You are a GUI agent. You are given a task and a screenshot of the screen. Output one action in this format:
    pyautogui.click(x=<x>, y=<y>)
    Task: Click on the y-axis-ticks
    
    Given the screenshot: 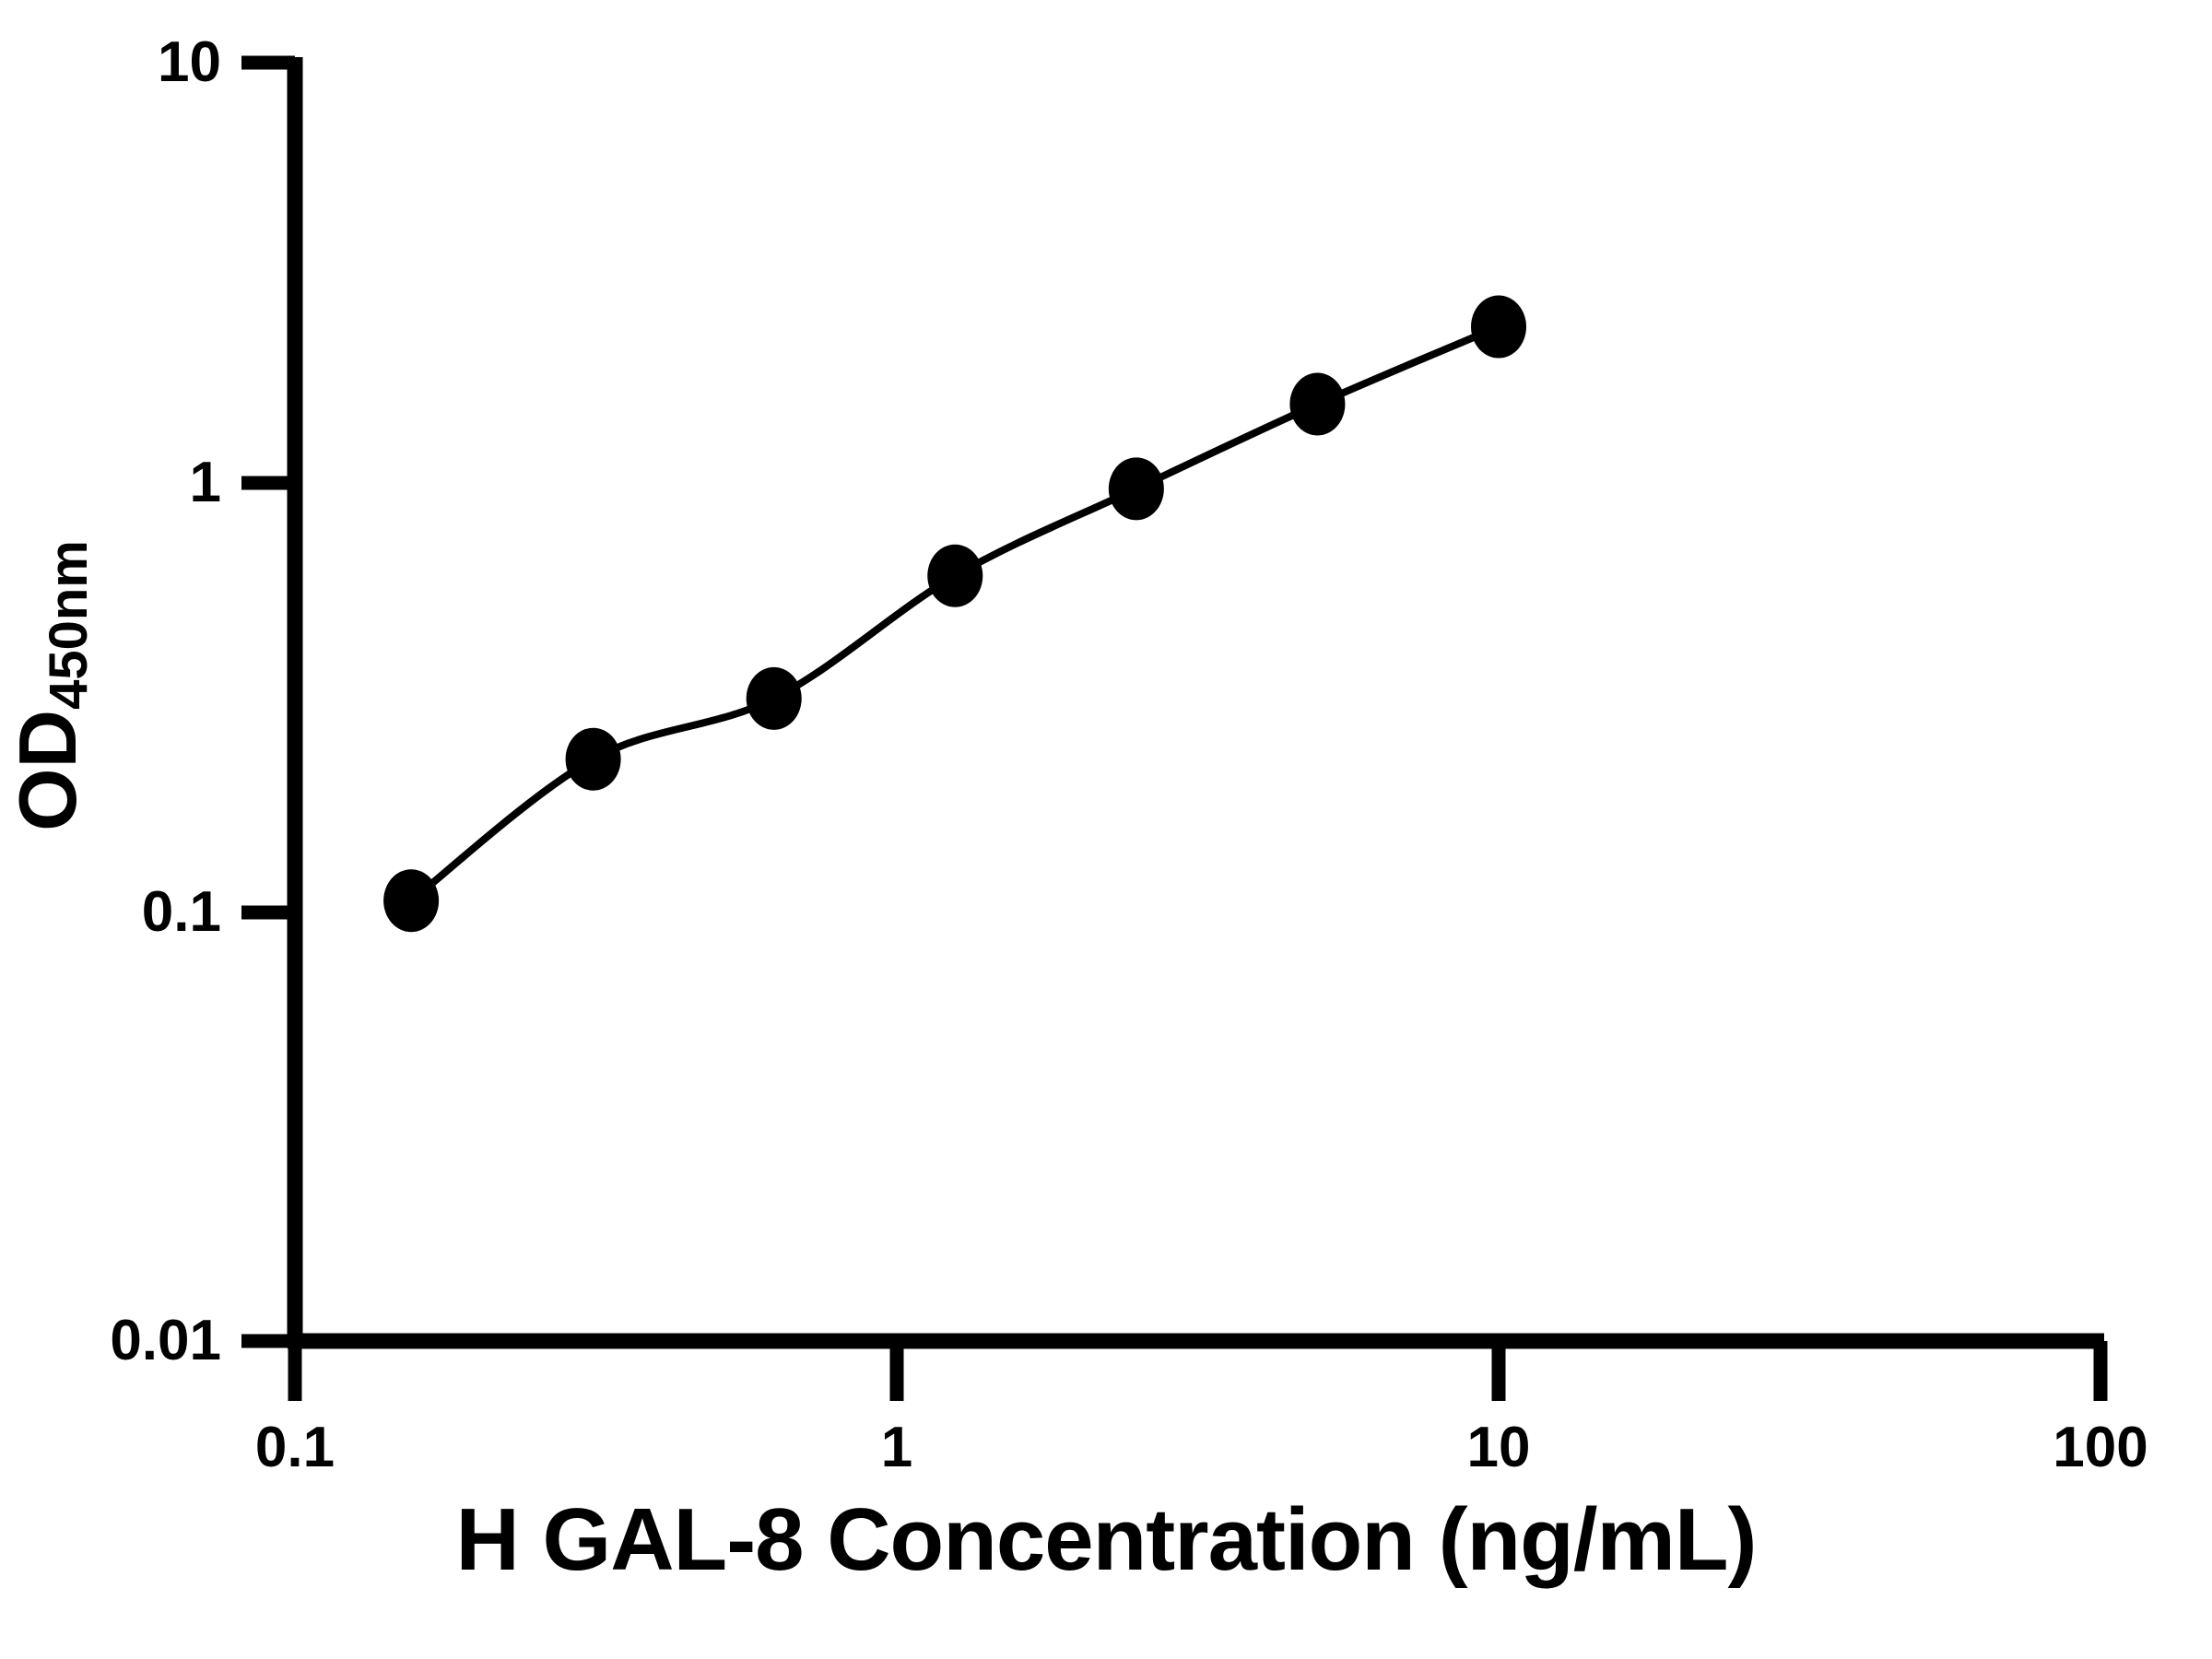 What is the action you would take?
    pyautogui.click(x=268, y=701)
    